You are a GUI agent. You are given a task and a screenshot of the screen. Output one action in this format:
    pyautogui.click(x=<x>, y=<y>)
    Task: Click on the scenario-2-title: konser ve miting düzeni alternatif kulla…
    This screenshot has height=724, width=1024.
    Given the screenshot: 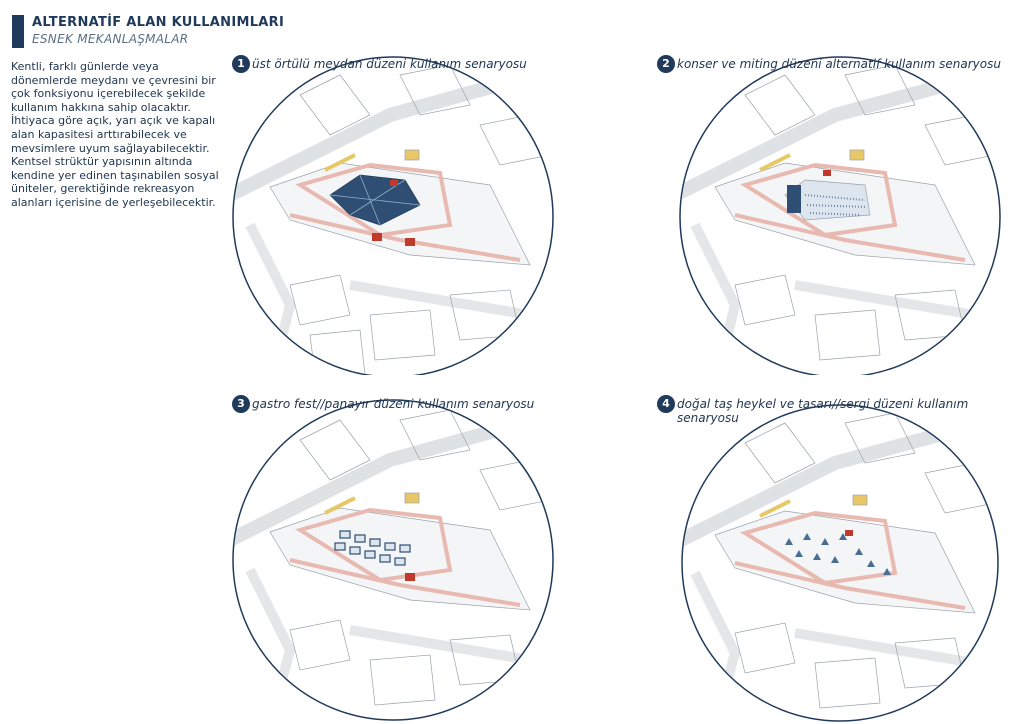 What is the action you would take?
    pyautogui.click(x=839, y=64)
    